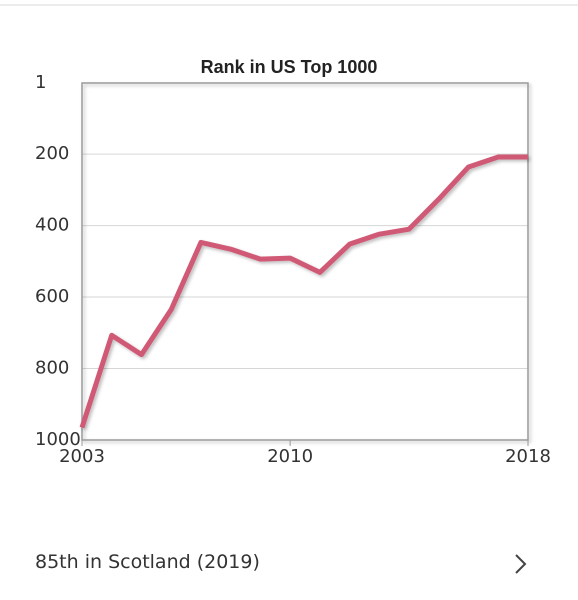 The image size is (578, 600). Describe the element at coordinates (521, 564) in the screenshot. I see `chevron-icon` at that location.